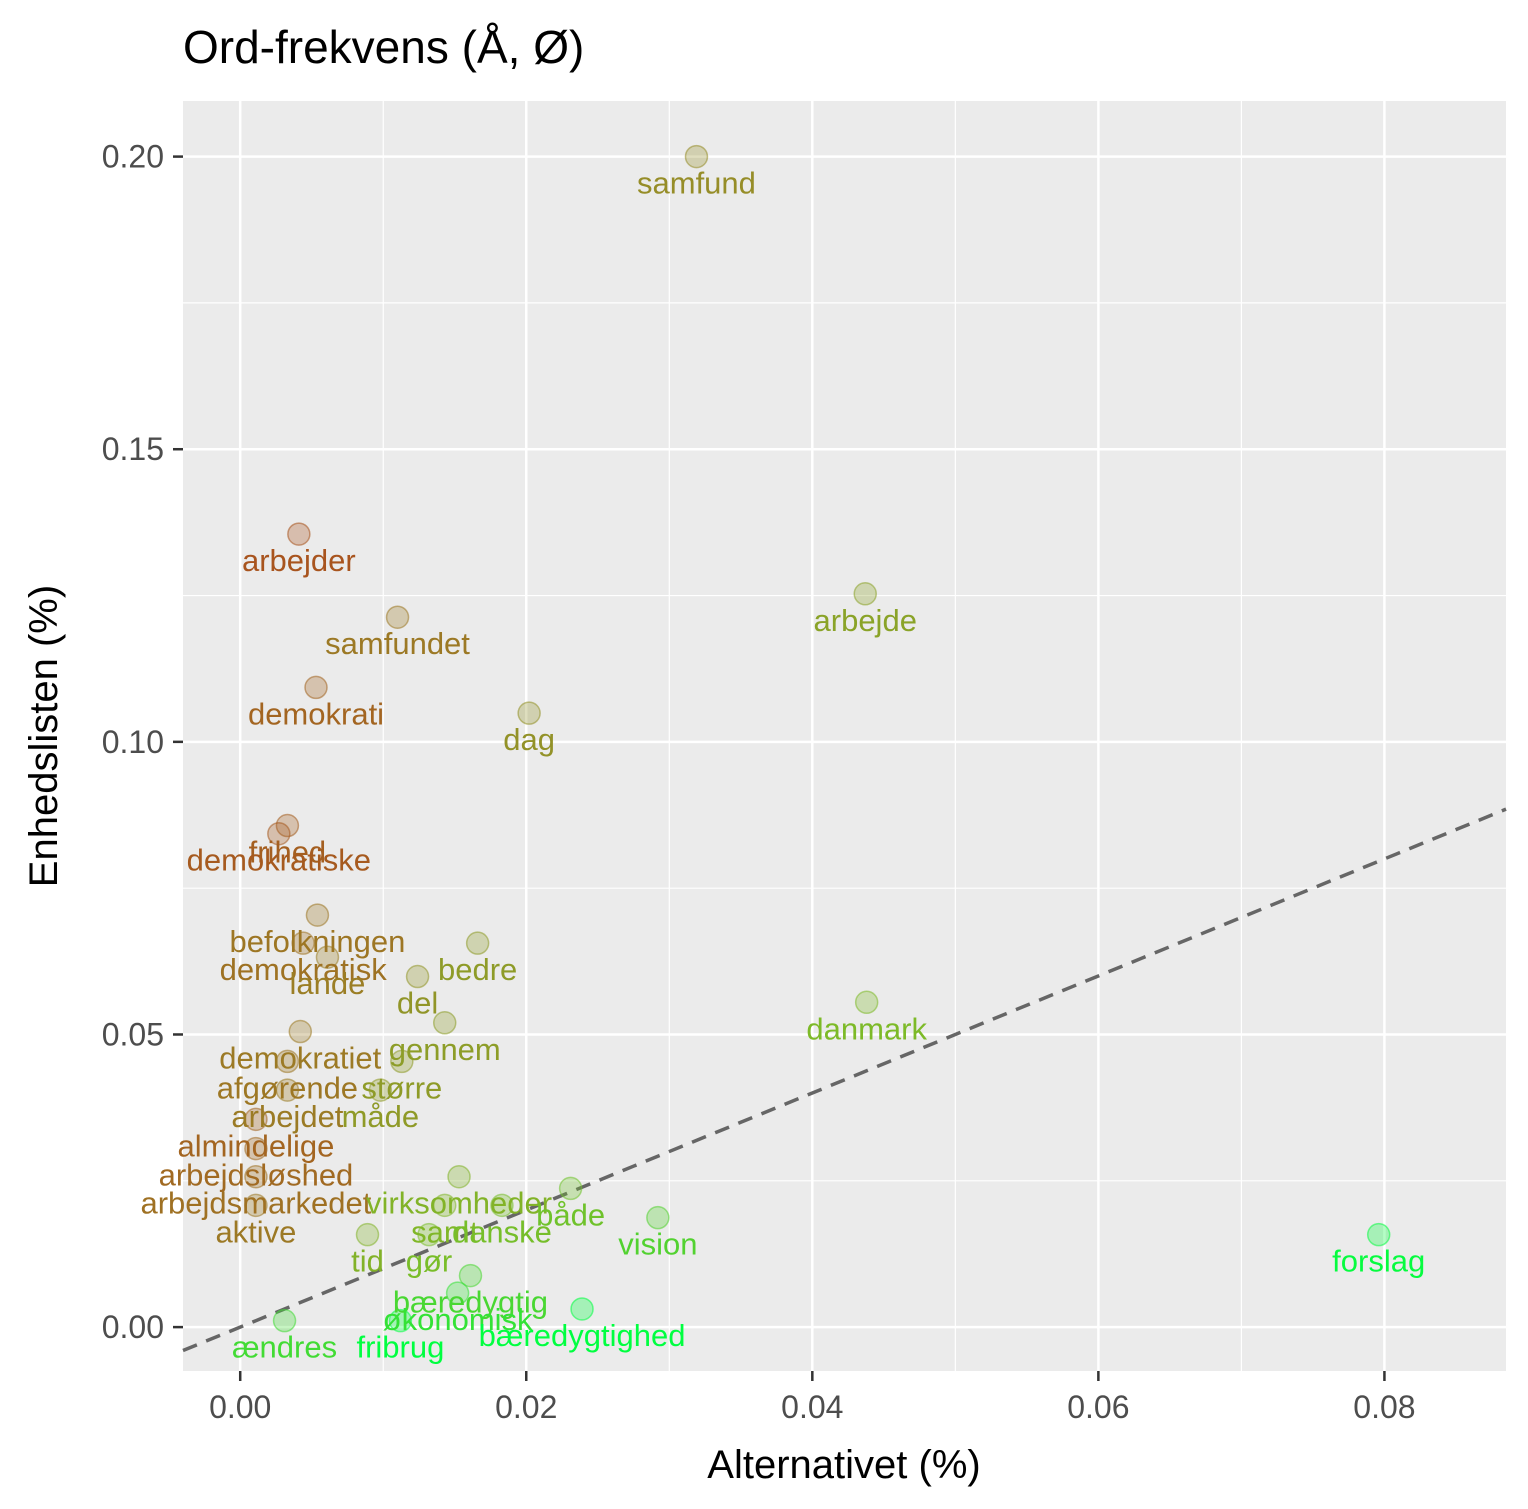 The image size is (1528, 1509). Describe the element at coordinates (417, 1003) in the screenshot. I see `point-label: del` at that location.